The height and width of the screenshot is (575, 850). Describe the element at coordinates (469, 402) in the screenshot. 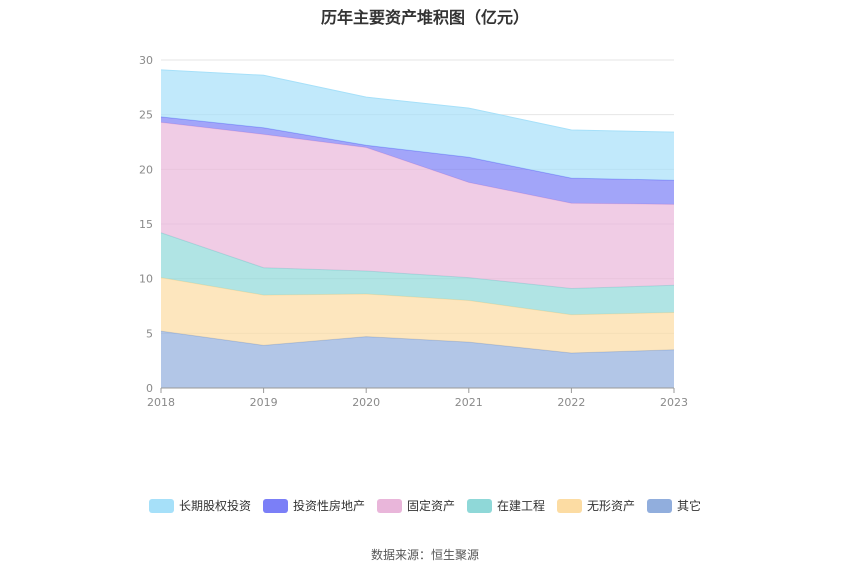

I see `x-tick-label: 2021` at that location.